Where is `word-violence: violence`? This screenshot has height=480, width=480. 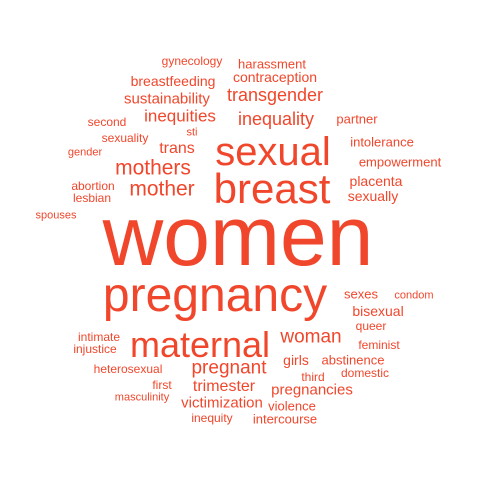 word-violence: violence is located at coordinates (292, 406).